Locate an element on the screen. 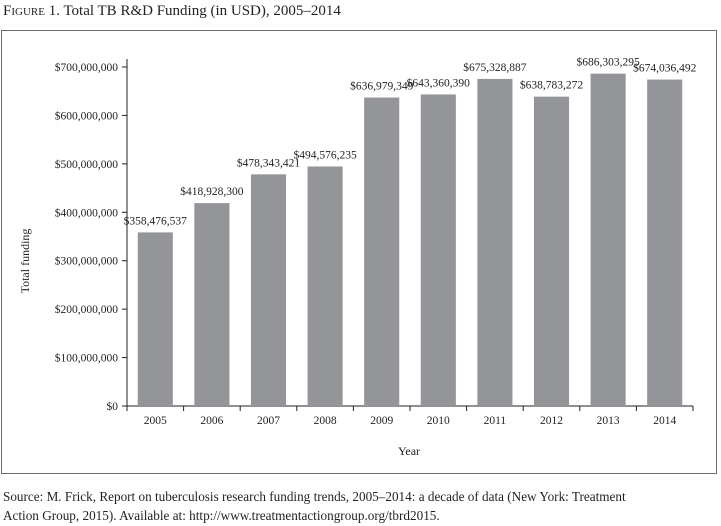  y-axis-label: Total funding is located at coordinates (25, 261).